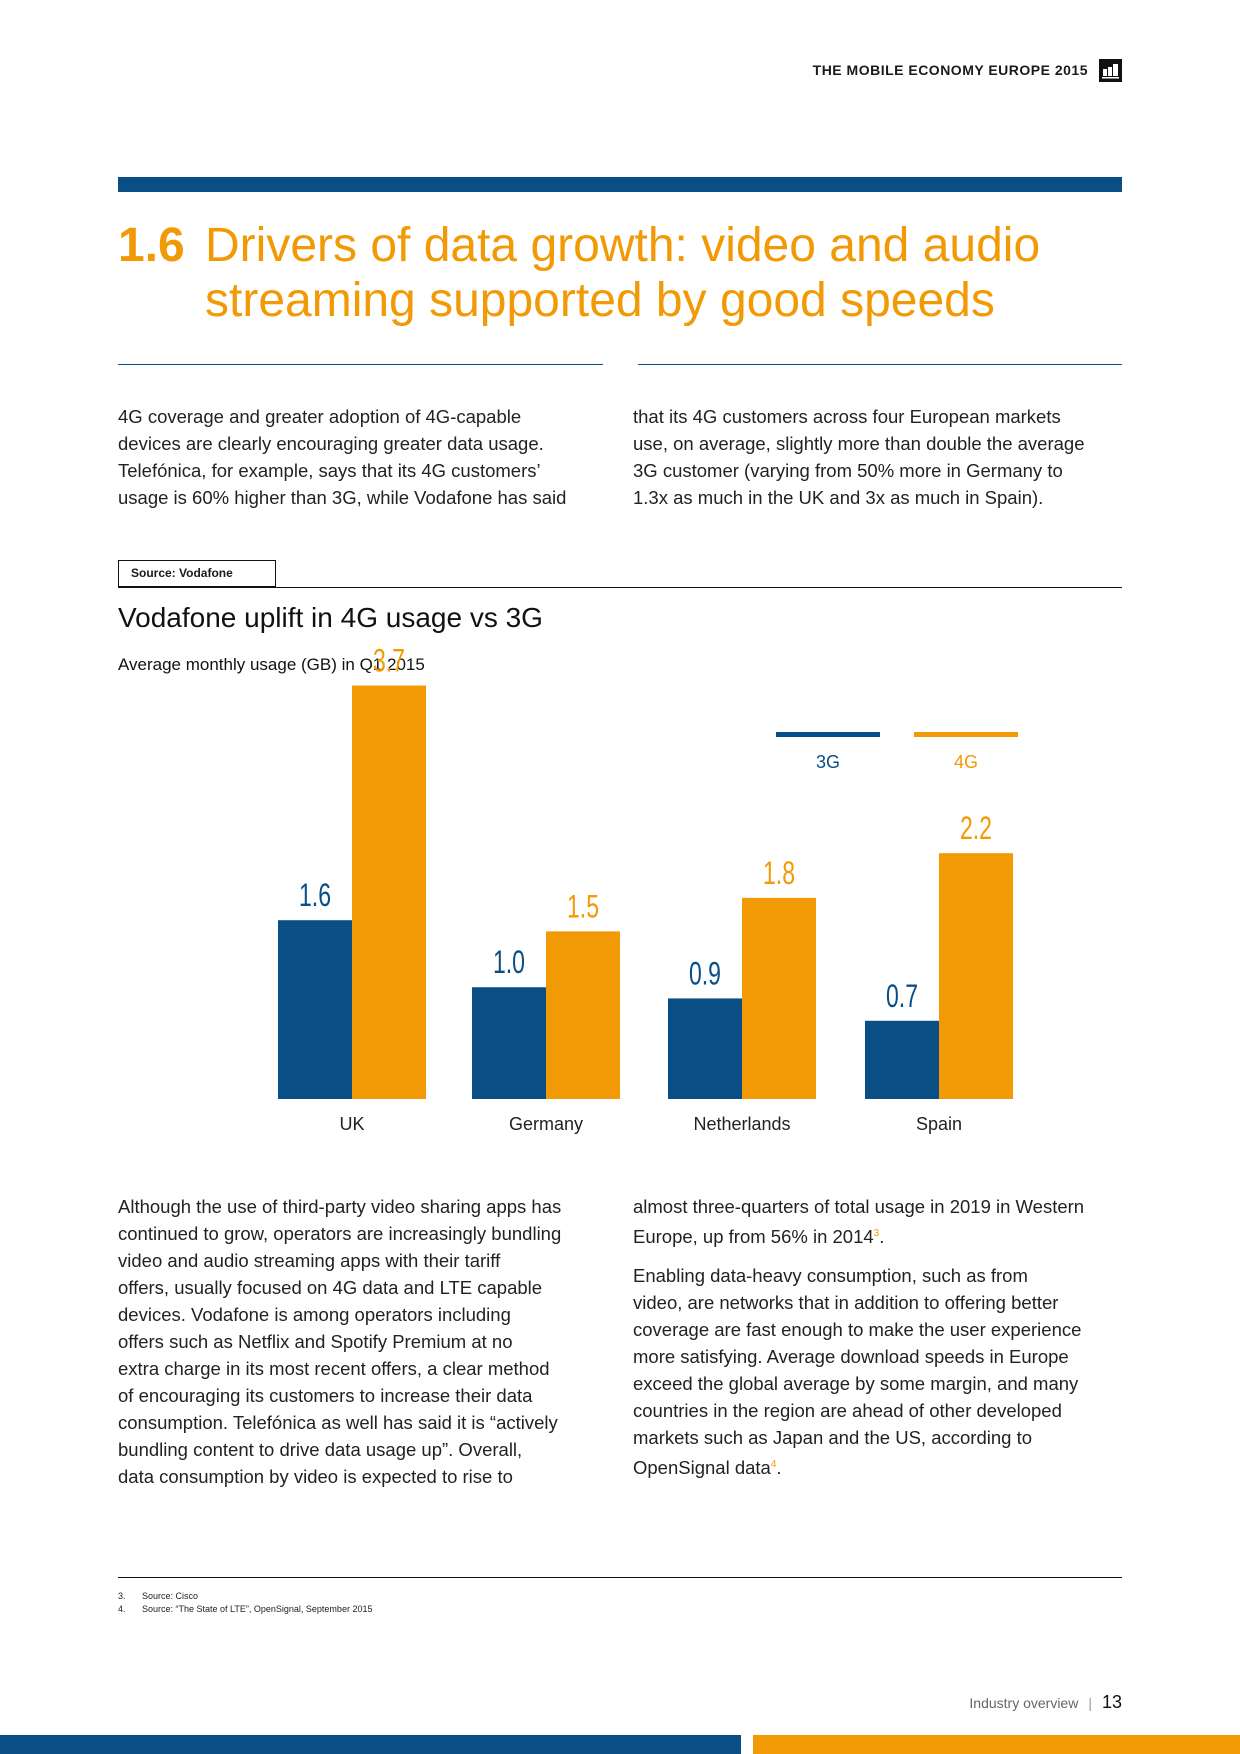 The image size is (1240, 1754). What do you see at coordinates (315, 896) in the screenshot?
I see `data-label-3g-uk: 1.6` at bounding box center [315, 896].